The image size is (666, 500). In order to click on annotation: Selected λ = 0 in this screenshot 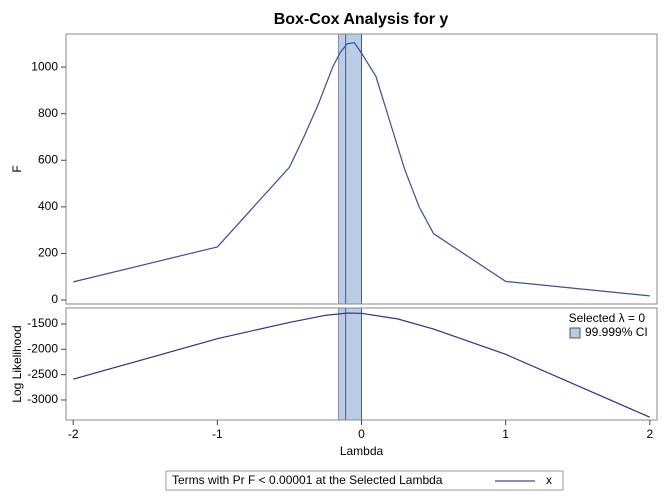, I will do `click(607, 318)`.